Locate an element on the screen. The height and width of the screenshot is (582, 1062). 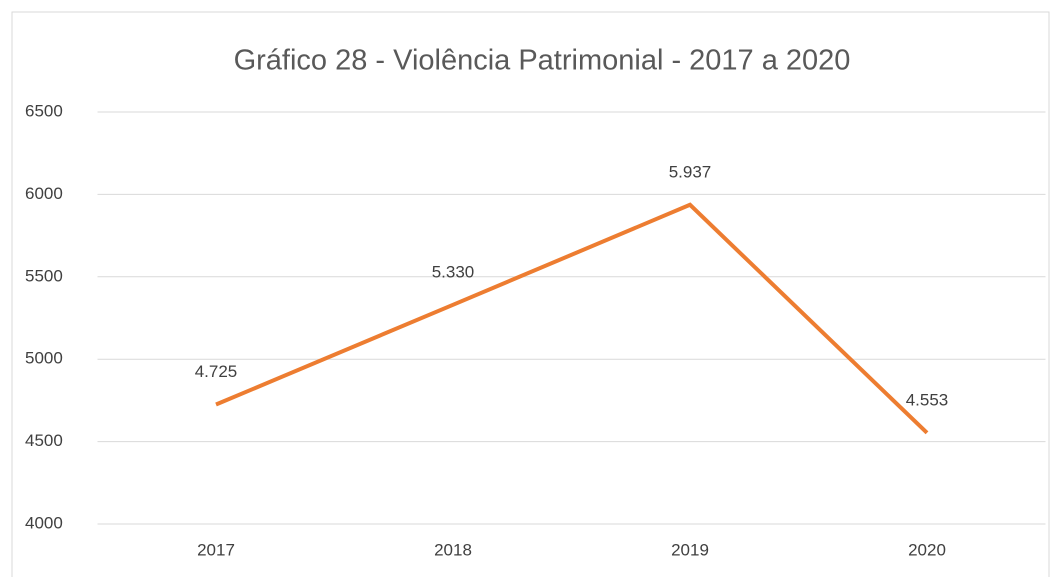
data-label: 5.937 is located at coordinates (690, 171).